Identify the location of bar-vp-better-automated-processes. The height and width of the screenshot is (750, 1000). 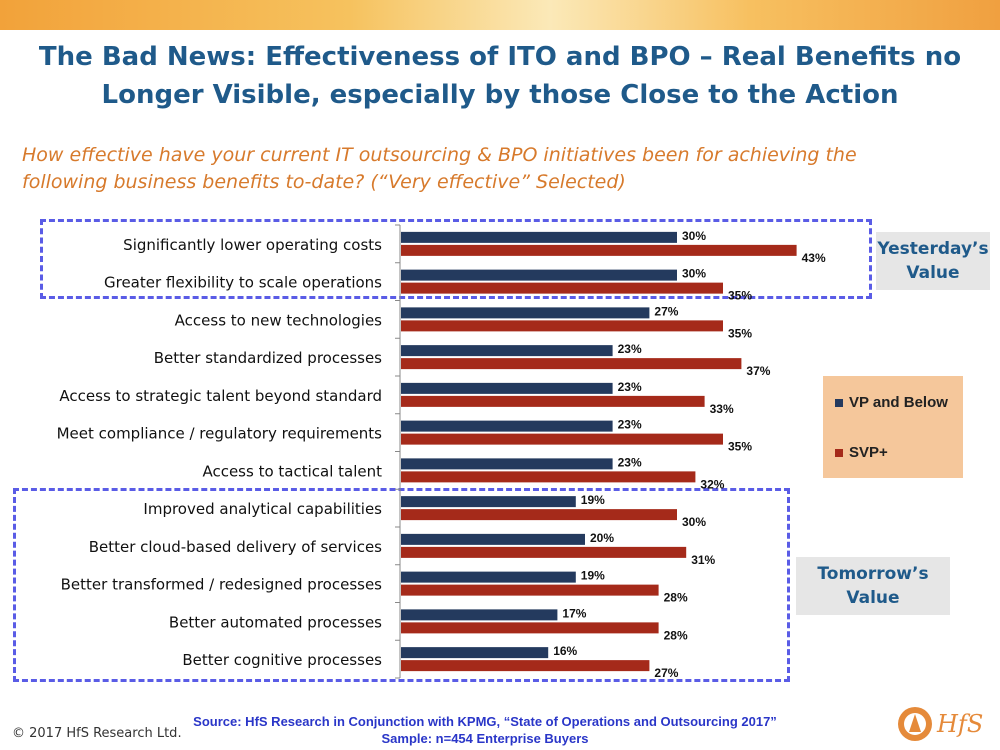
(479, 615).